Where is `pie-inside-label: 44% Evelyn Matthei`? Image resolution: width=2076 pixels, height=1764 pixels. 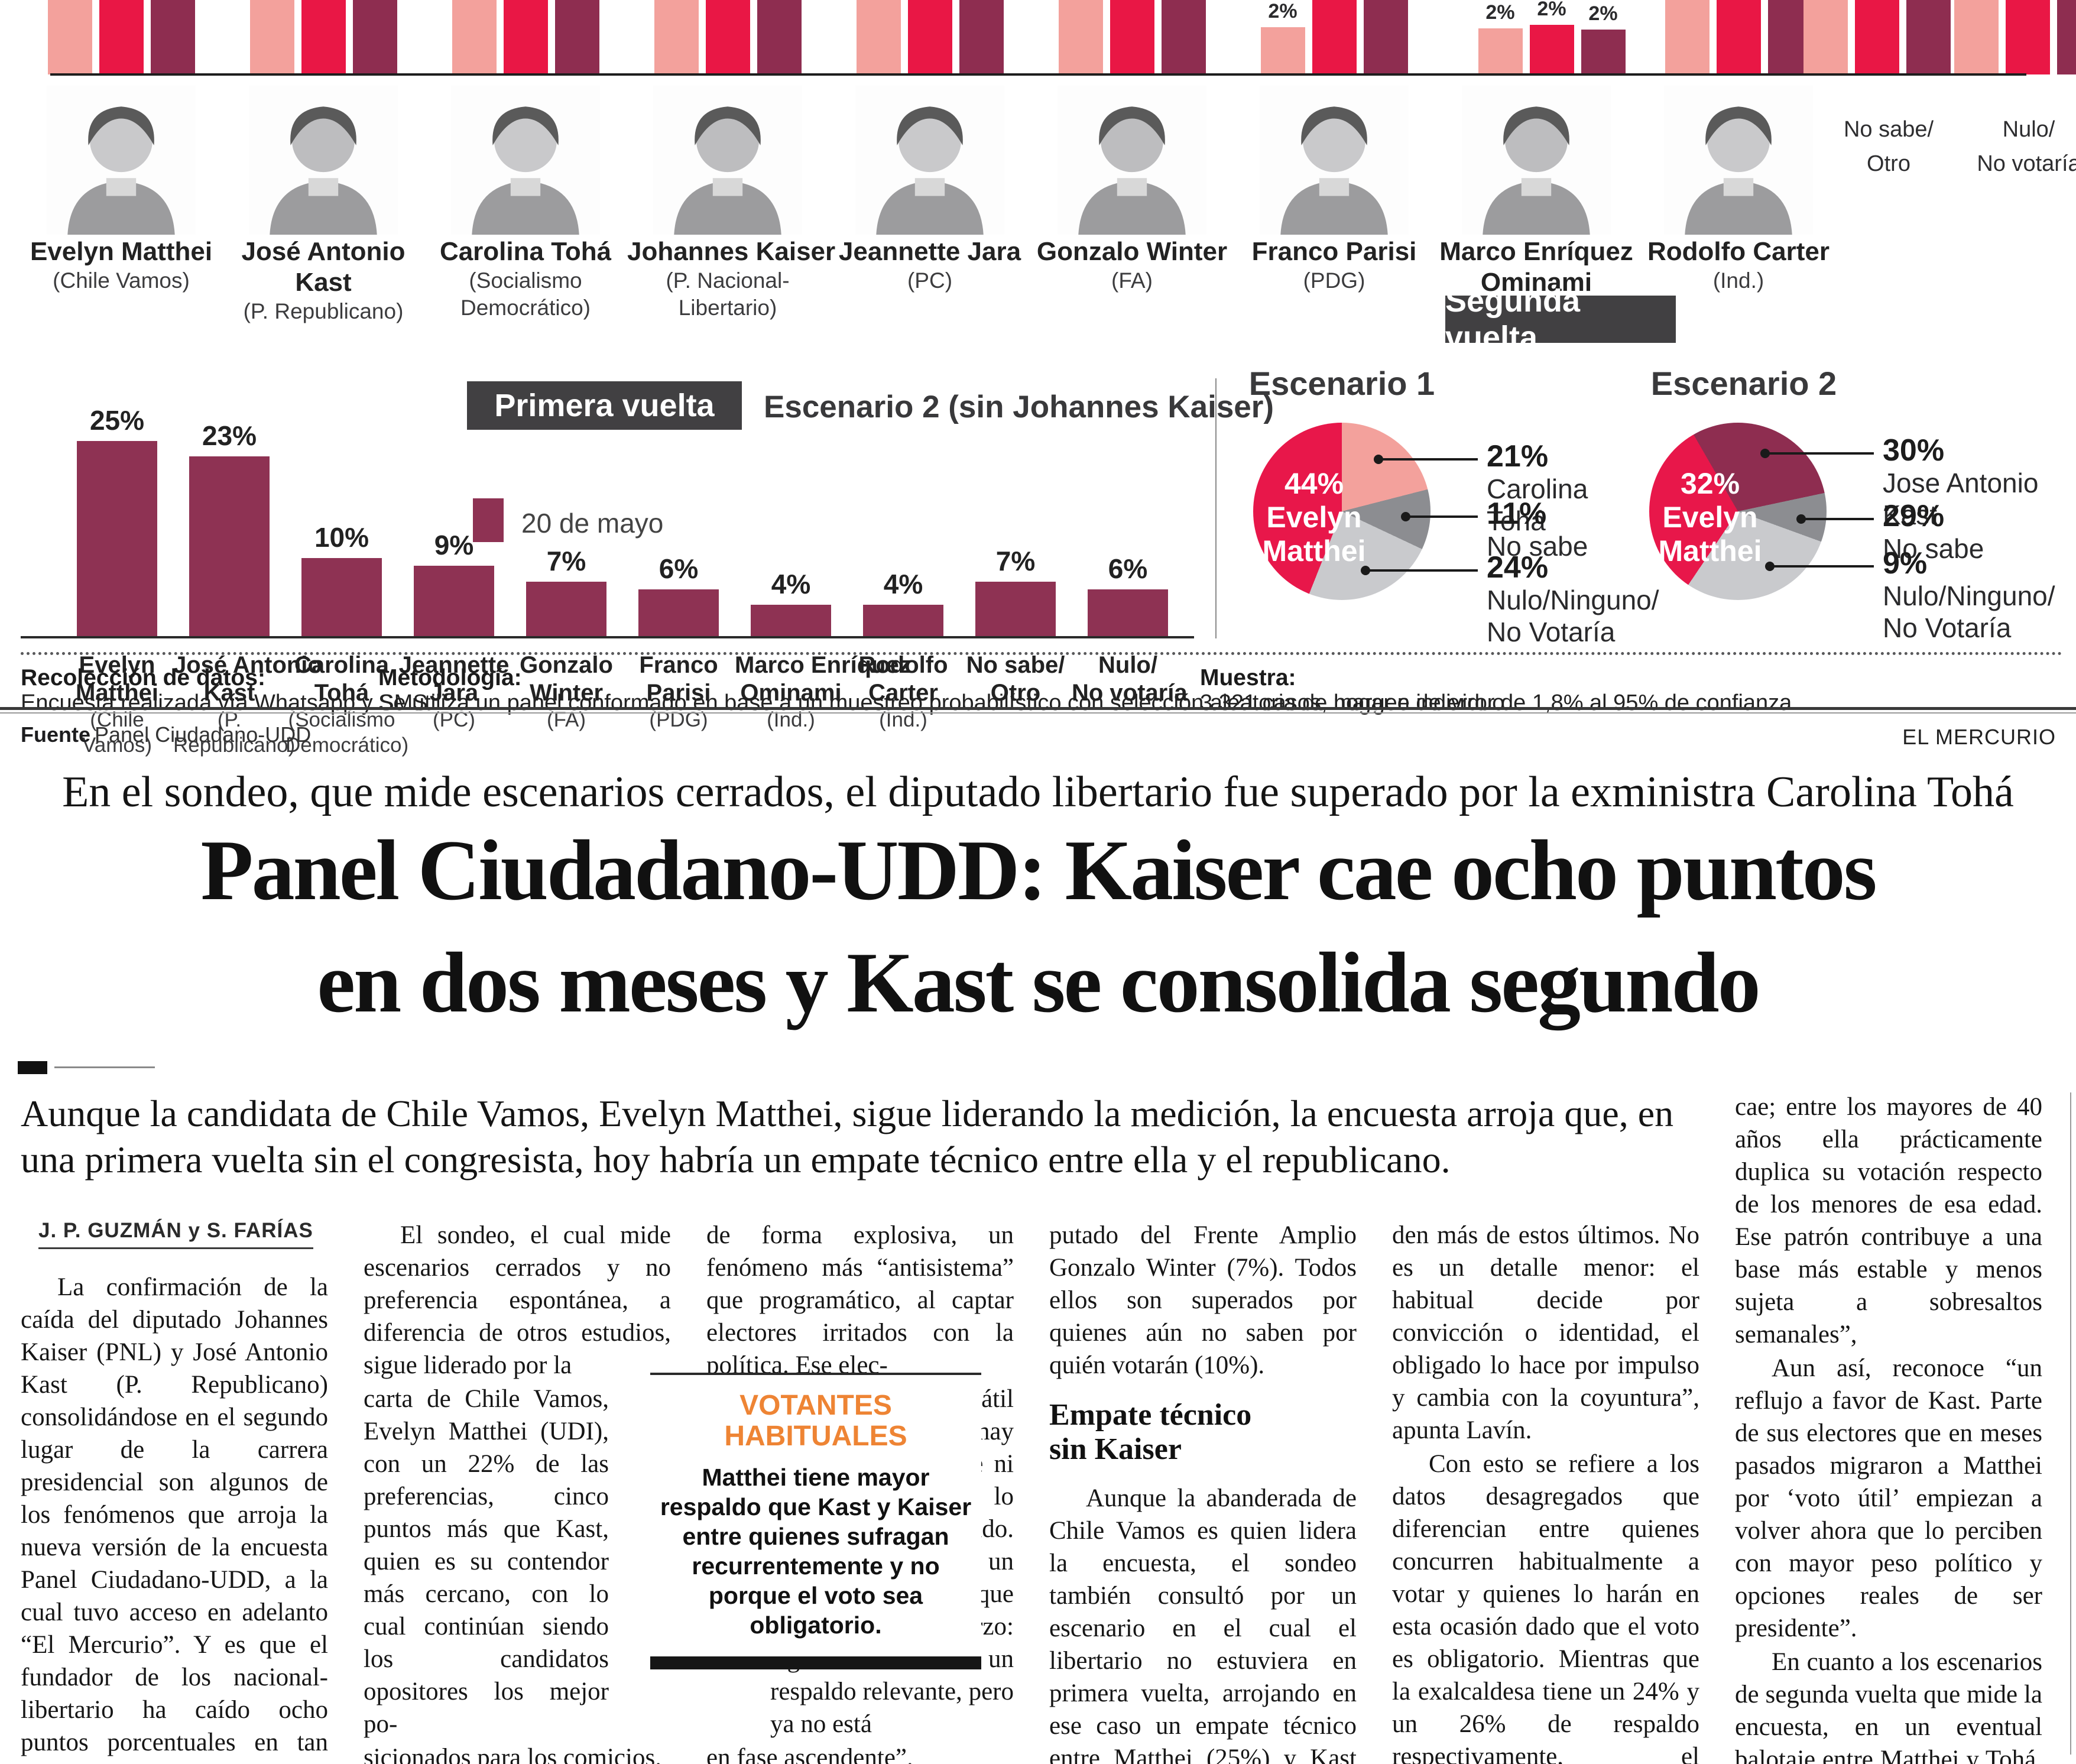
pie-inside-label: 44% Evelyn Matthei is located at coordinates (1314, 517).